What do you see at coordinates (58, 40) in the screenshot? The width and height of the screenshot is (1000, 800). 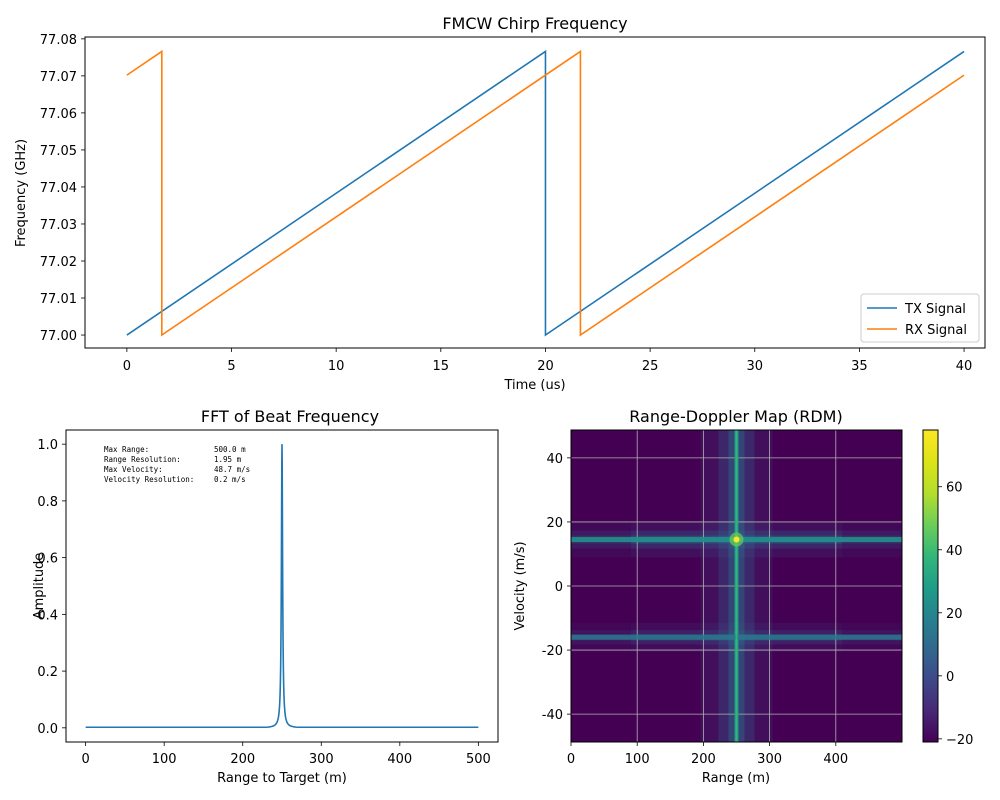 I see `chirp-y-tick-label: 77.08` at bounding box center [58, 40].